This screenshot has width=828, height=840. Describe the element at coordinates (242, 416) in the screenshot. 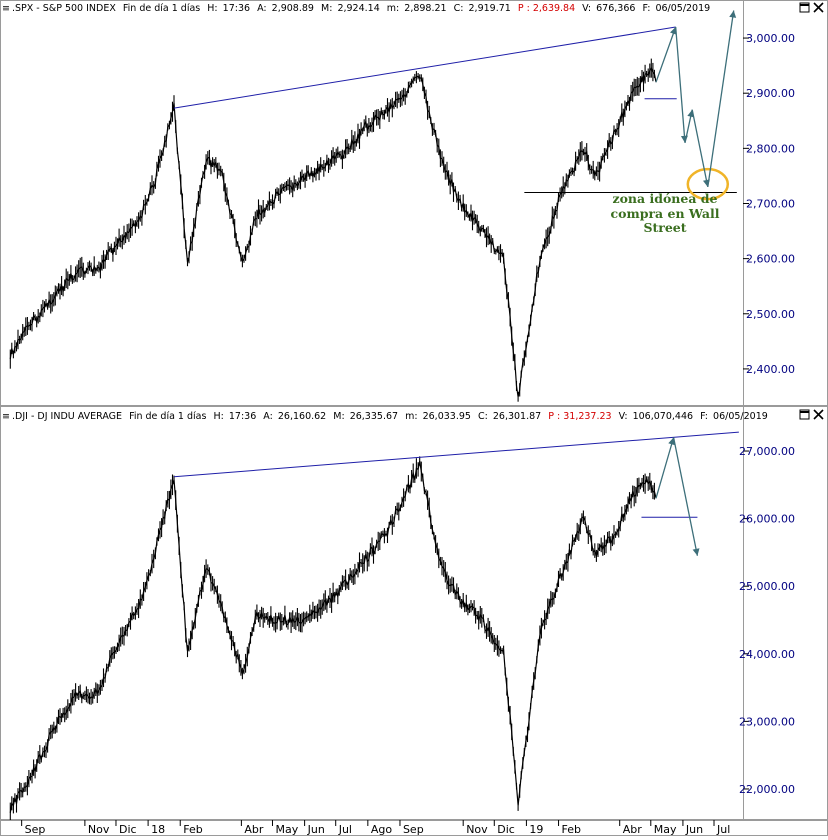

I see `dji-h-value: 17:36` at that location.